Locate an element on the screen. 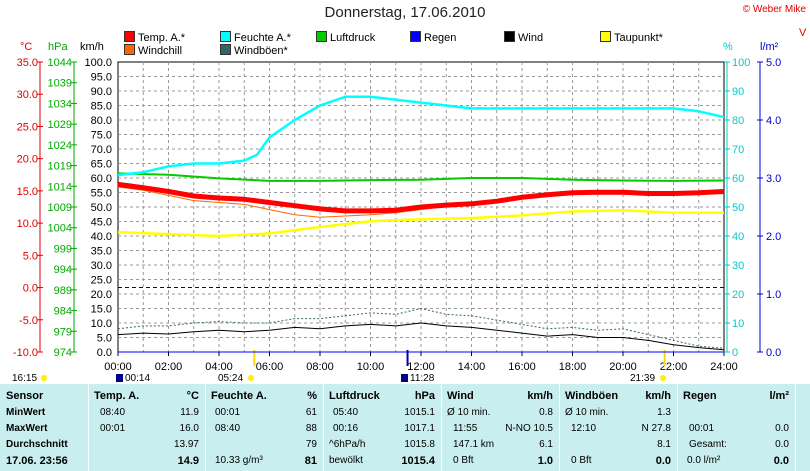  legend-label: Taupunkt* is located at coordinates (638, 38).